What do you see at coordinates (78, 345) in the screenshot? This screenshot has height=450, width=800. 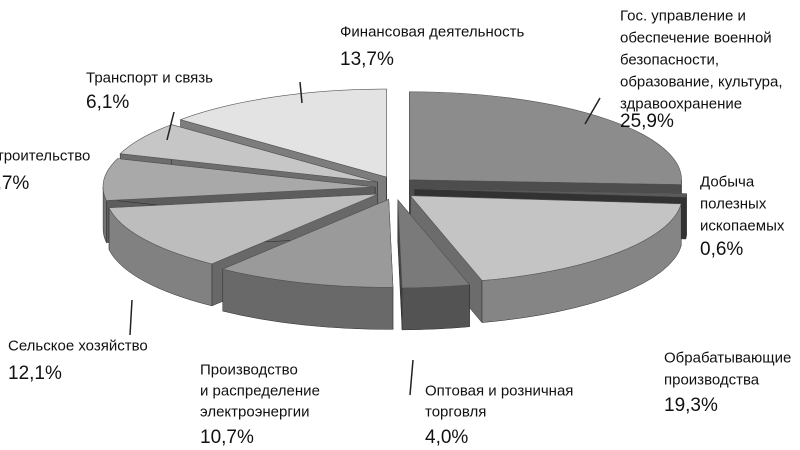 I see `category-label: Сельское хозяйство` at bounding box center [78, 345].